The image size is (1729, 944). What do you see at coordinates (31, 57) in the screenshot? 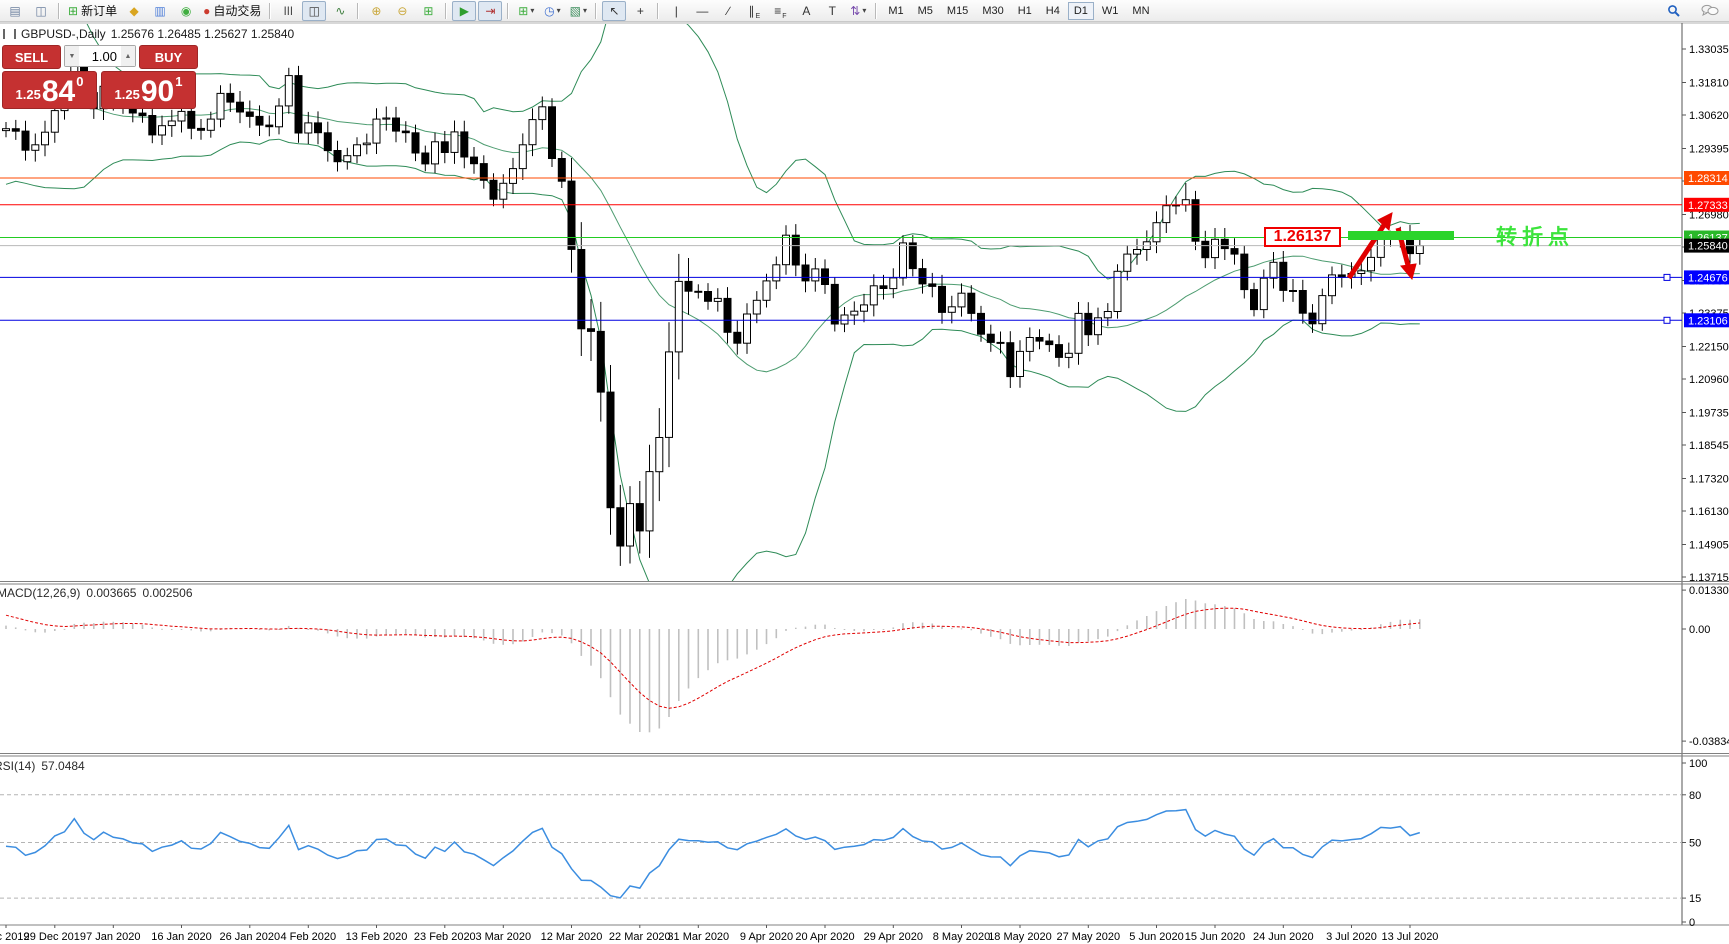
I see `sell-button: SELL` at bounding box center [31, 57].